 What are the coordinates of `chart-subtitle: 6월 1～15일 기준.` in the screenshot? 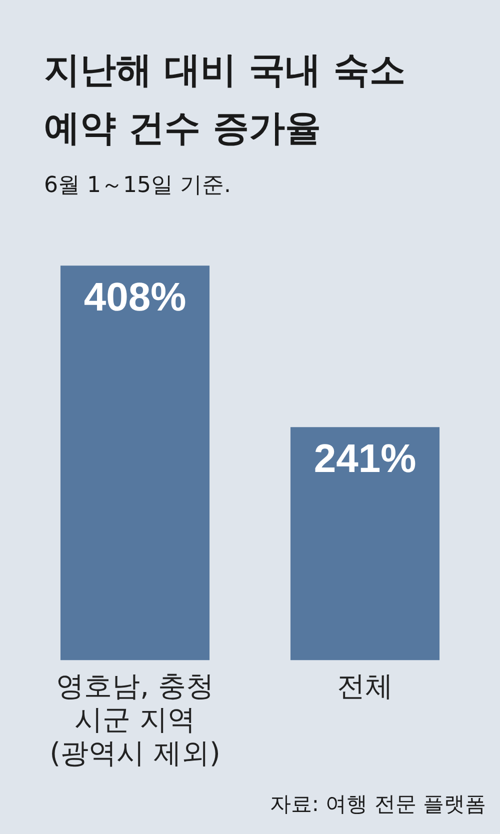 It's located at (137, 186).